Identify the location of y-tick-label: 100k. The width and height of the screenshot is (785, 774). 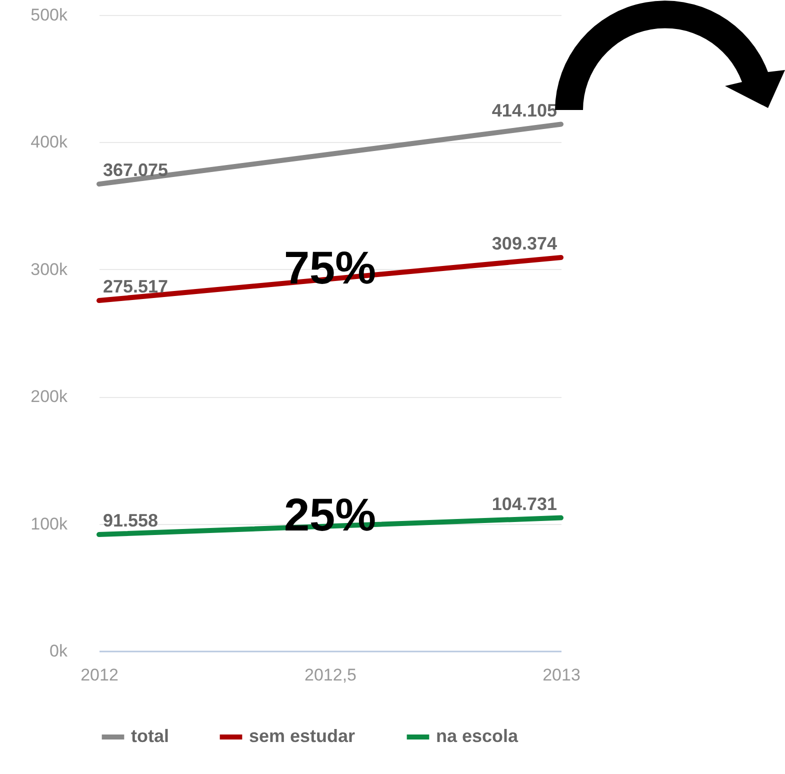
(49, 524).